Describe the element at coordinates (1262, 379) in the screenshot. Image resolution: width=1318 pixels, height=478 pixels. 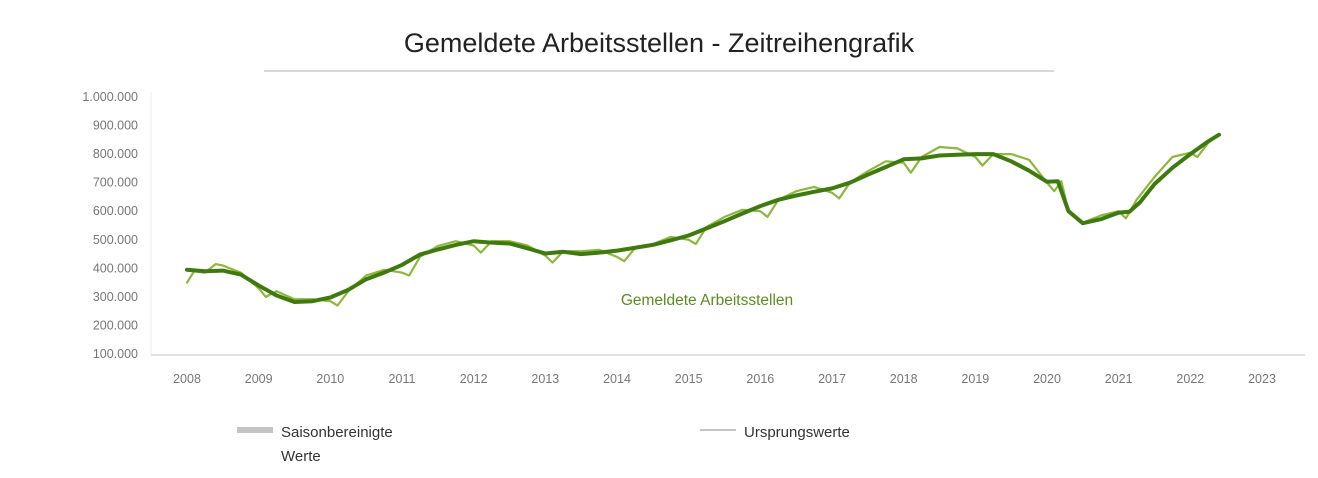
I see `x-tick-label: 2023` at that location.